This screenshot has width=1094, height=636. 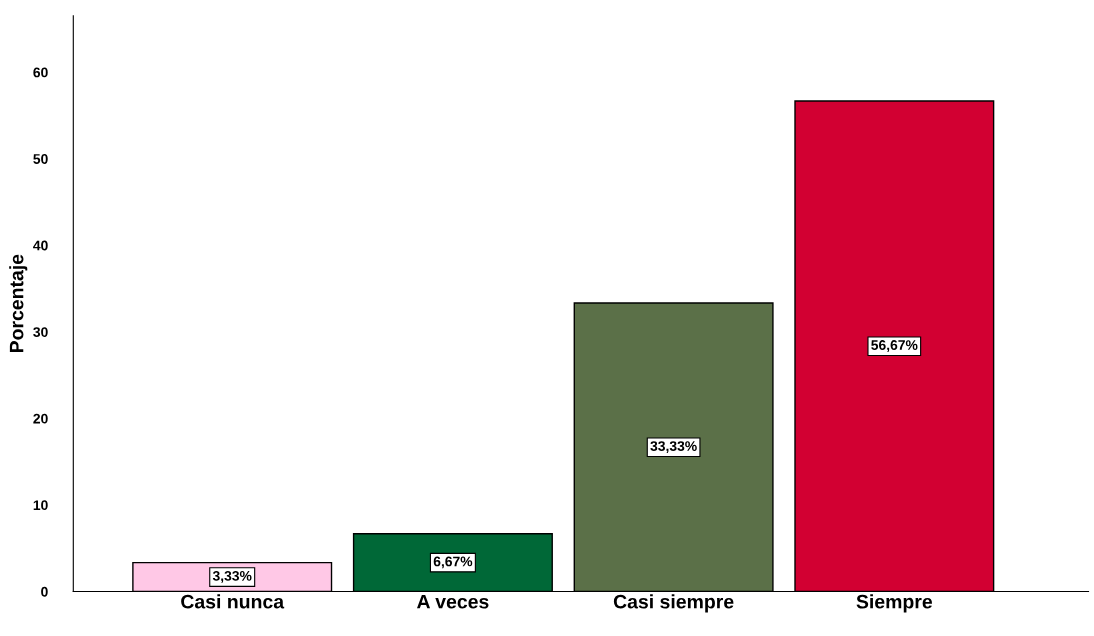 I want to click on y-axis-title: Porcentaje, so click(x=18, y=303).